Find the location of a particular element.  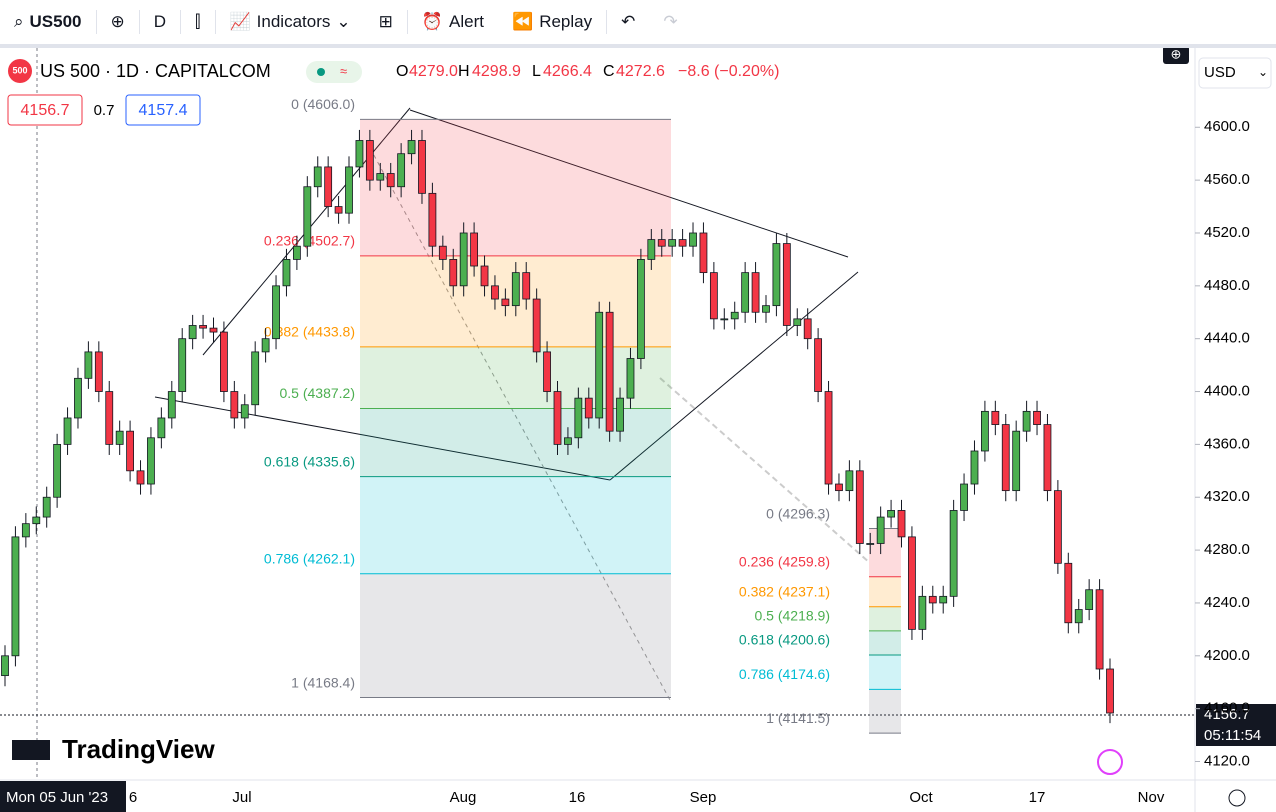

logo-mark is located at coordinates (31, 750).